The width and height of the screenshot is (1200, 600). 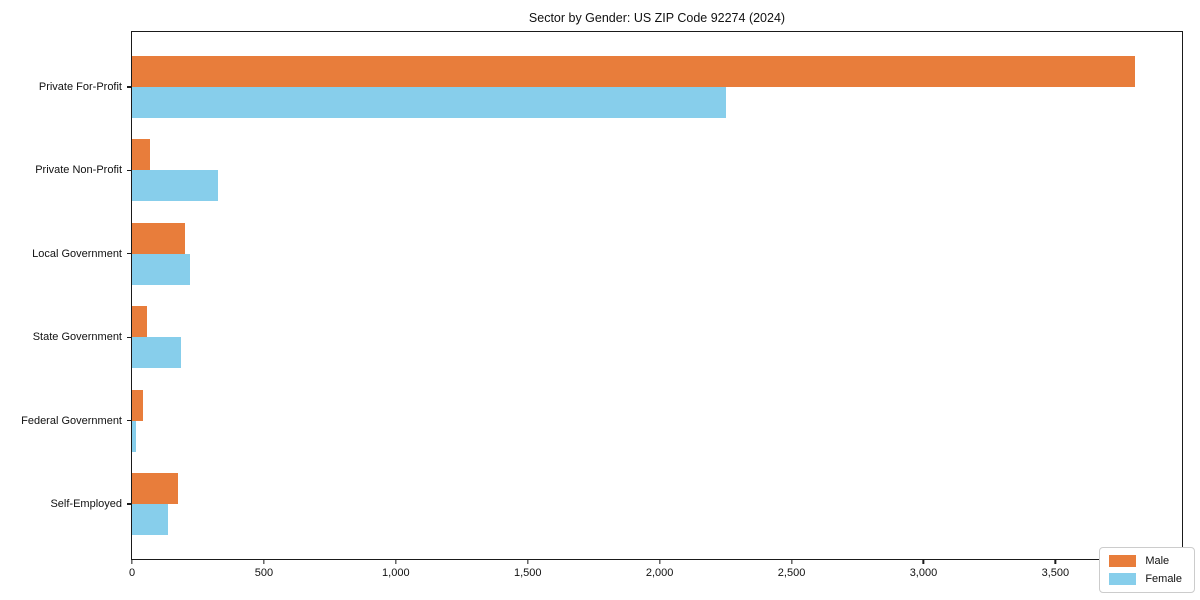 I want to click on y-tick-self-employed, so click(x=129, y=504).